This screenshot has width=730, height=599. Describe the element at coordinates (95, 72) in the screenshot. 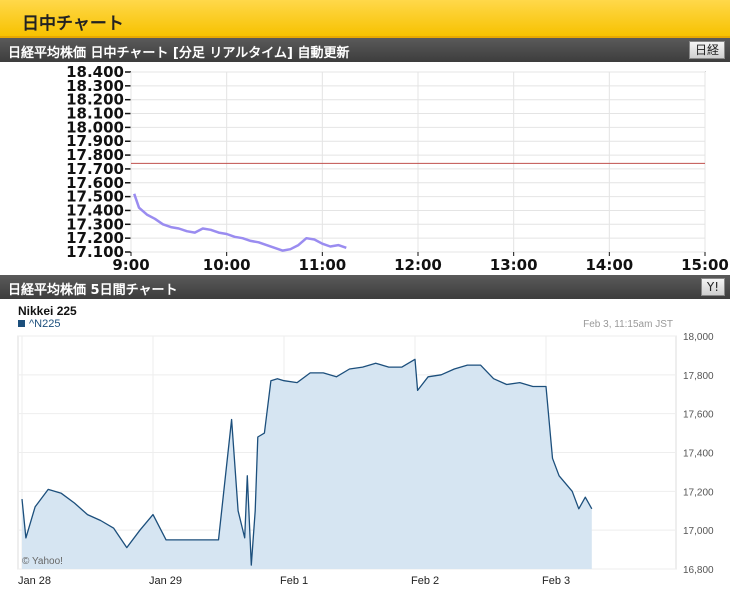

I see `intraday-y-tick-label: 18.400` at that location.